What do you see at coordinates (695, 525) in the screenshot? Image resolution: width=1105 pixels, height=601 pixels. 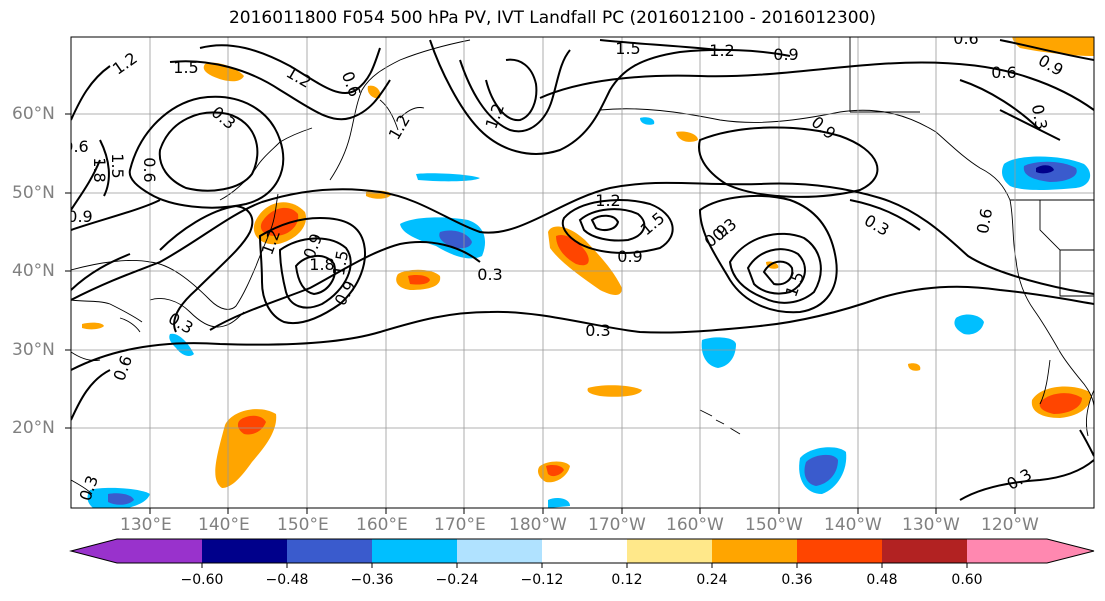 I see `lon-label: 160°W` at bounding box center [695, 525].